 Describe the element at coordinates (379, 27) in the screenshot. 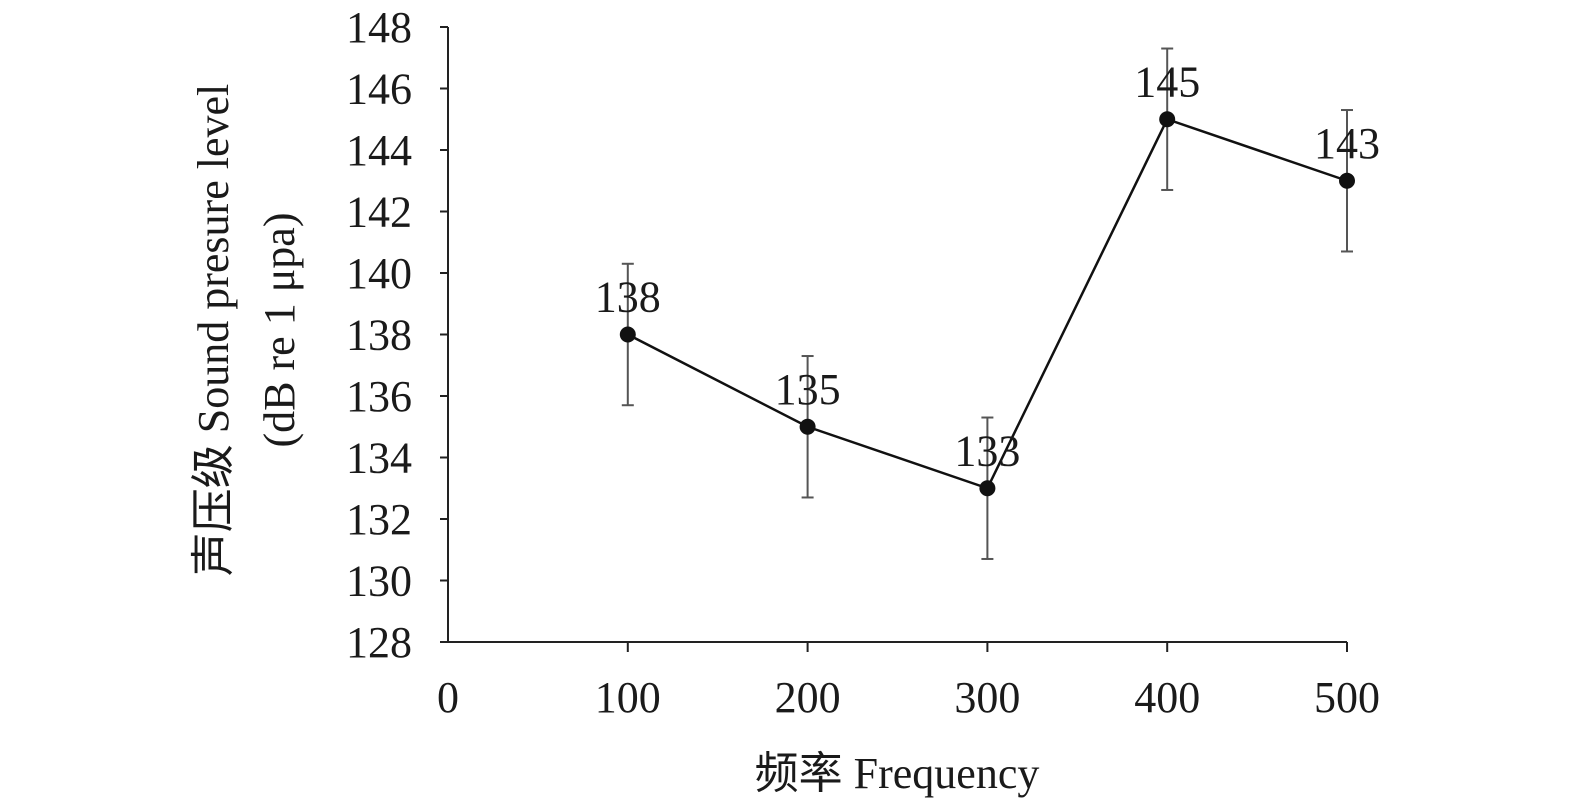

I see `y-tick-label: 148` at that location.